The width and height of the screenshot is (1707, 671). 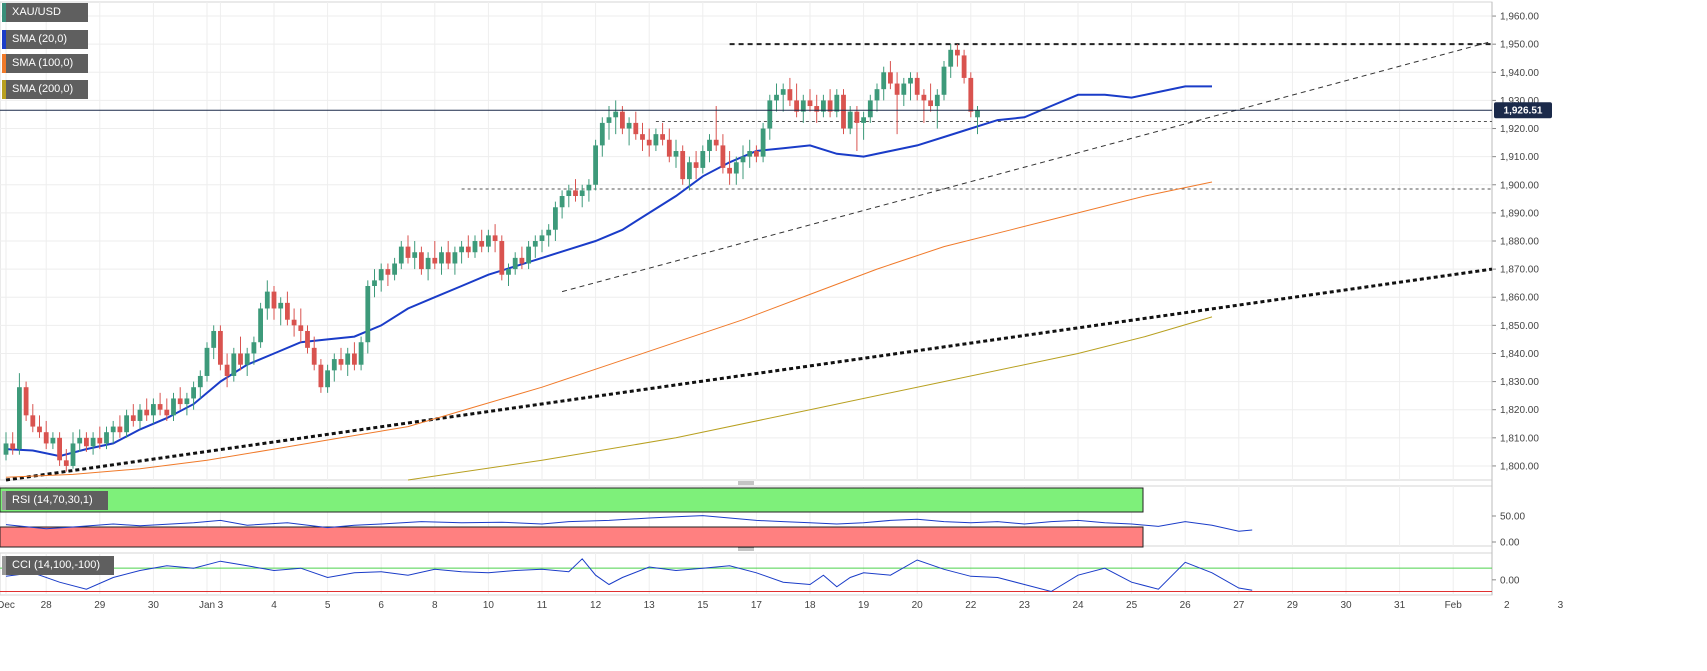 What do you see at coordinates (1519, 382) in the screenshot?
I see `y-tick-label: 1,830.00` at bounding box center [1519, 382].